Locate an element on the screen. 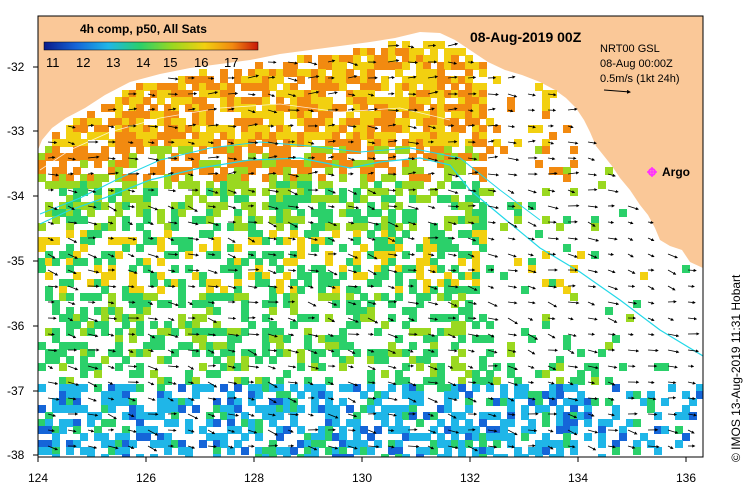 This screenshot has width=749, height=496. lat-tick-label: -34 is located at coordinates (16, 196).